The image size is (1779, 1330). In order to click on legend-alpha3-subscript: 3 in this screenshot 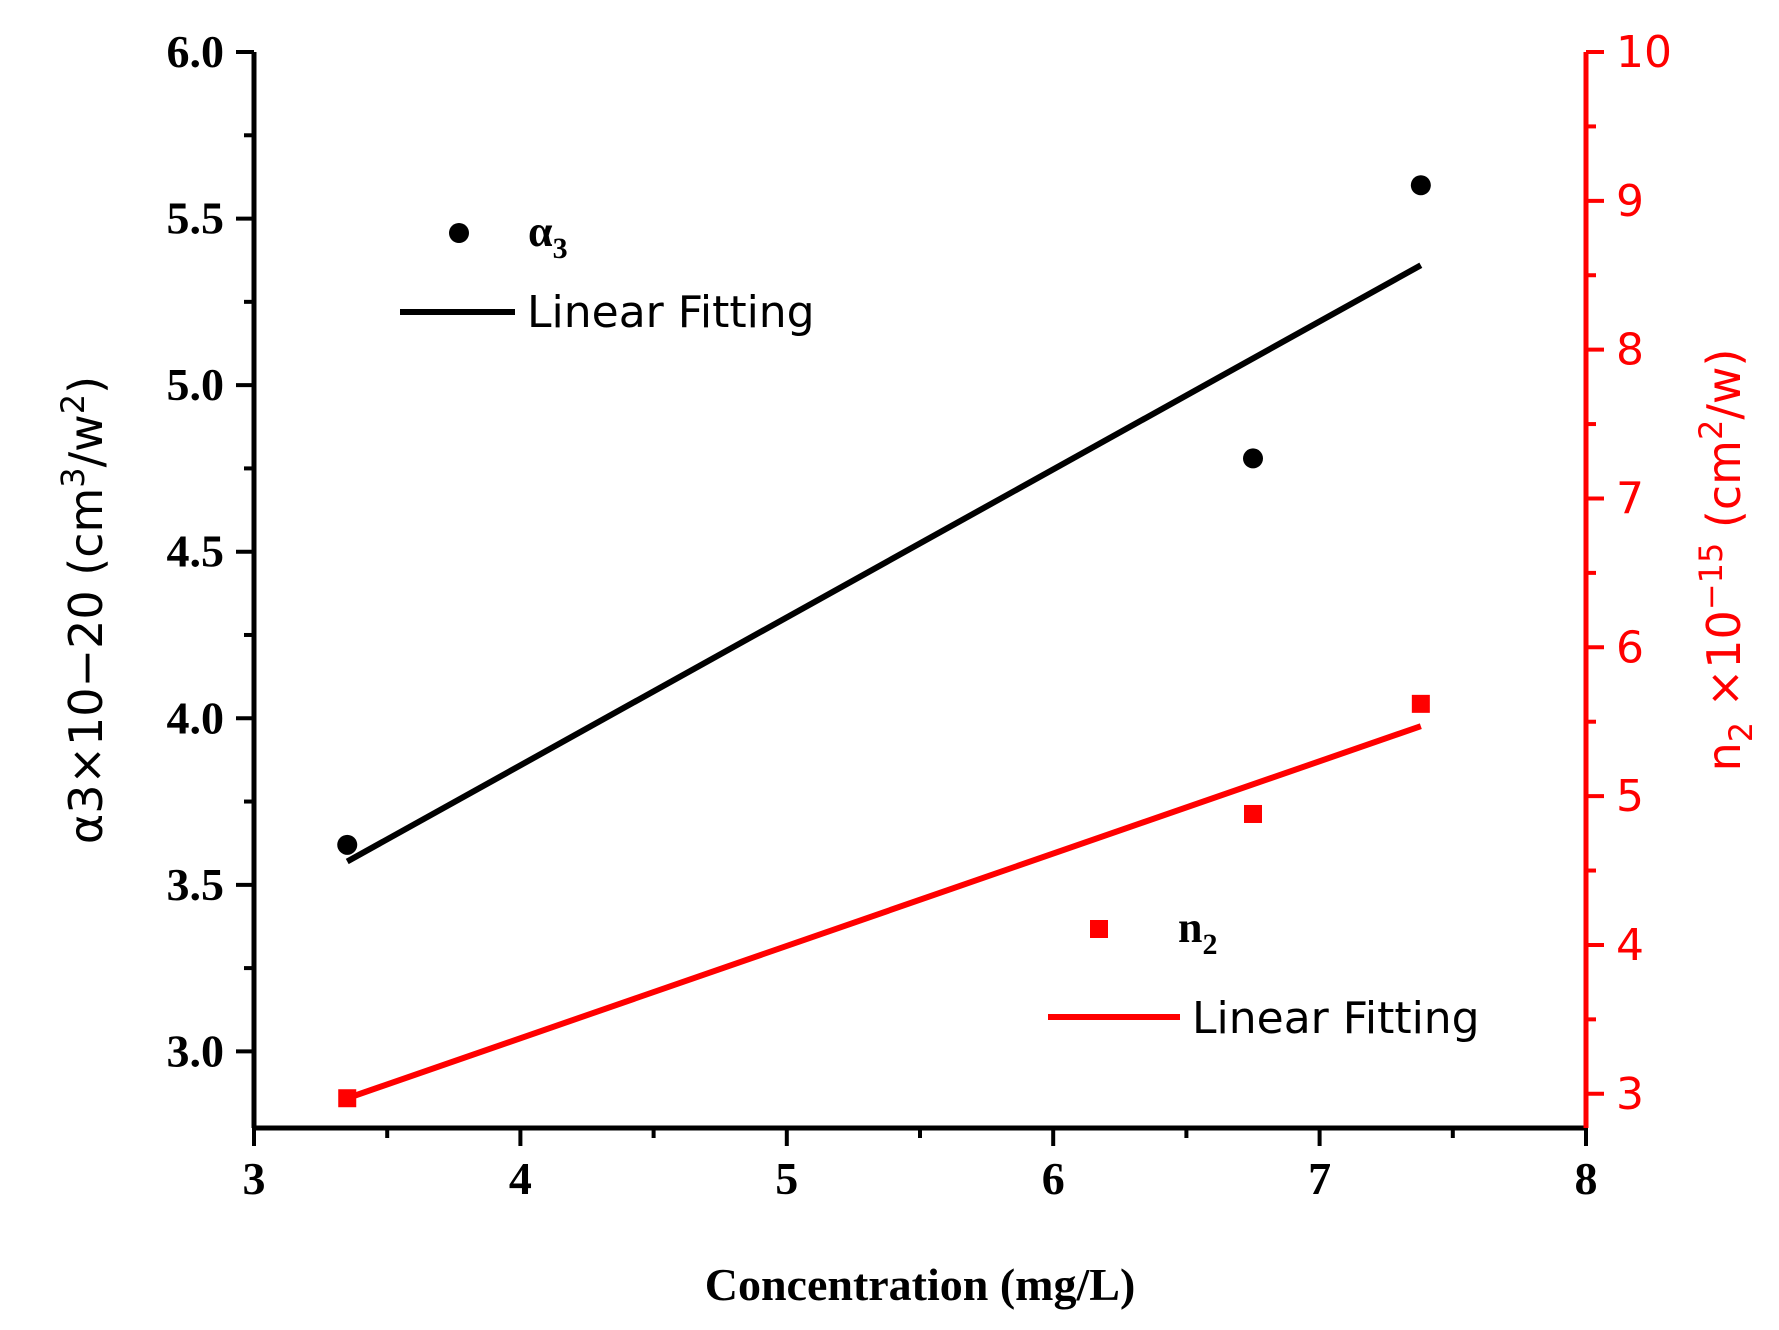, I will do `click(560, 248)`.